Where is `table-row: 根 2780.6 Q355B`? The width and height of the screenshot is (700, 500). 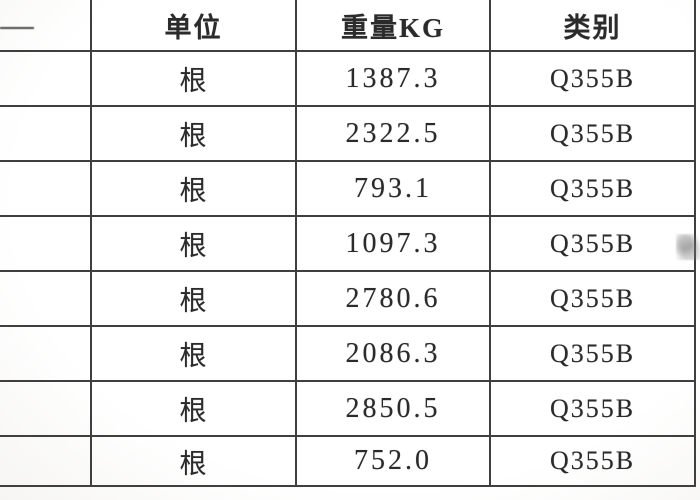 table-row: 根 2780.6 Q355B is located at coordinates (348, 299).